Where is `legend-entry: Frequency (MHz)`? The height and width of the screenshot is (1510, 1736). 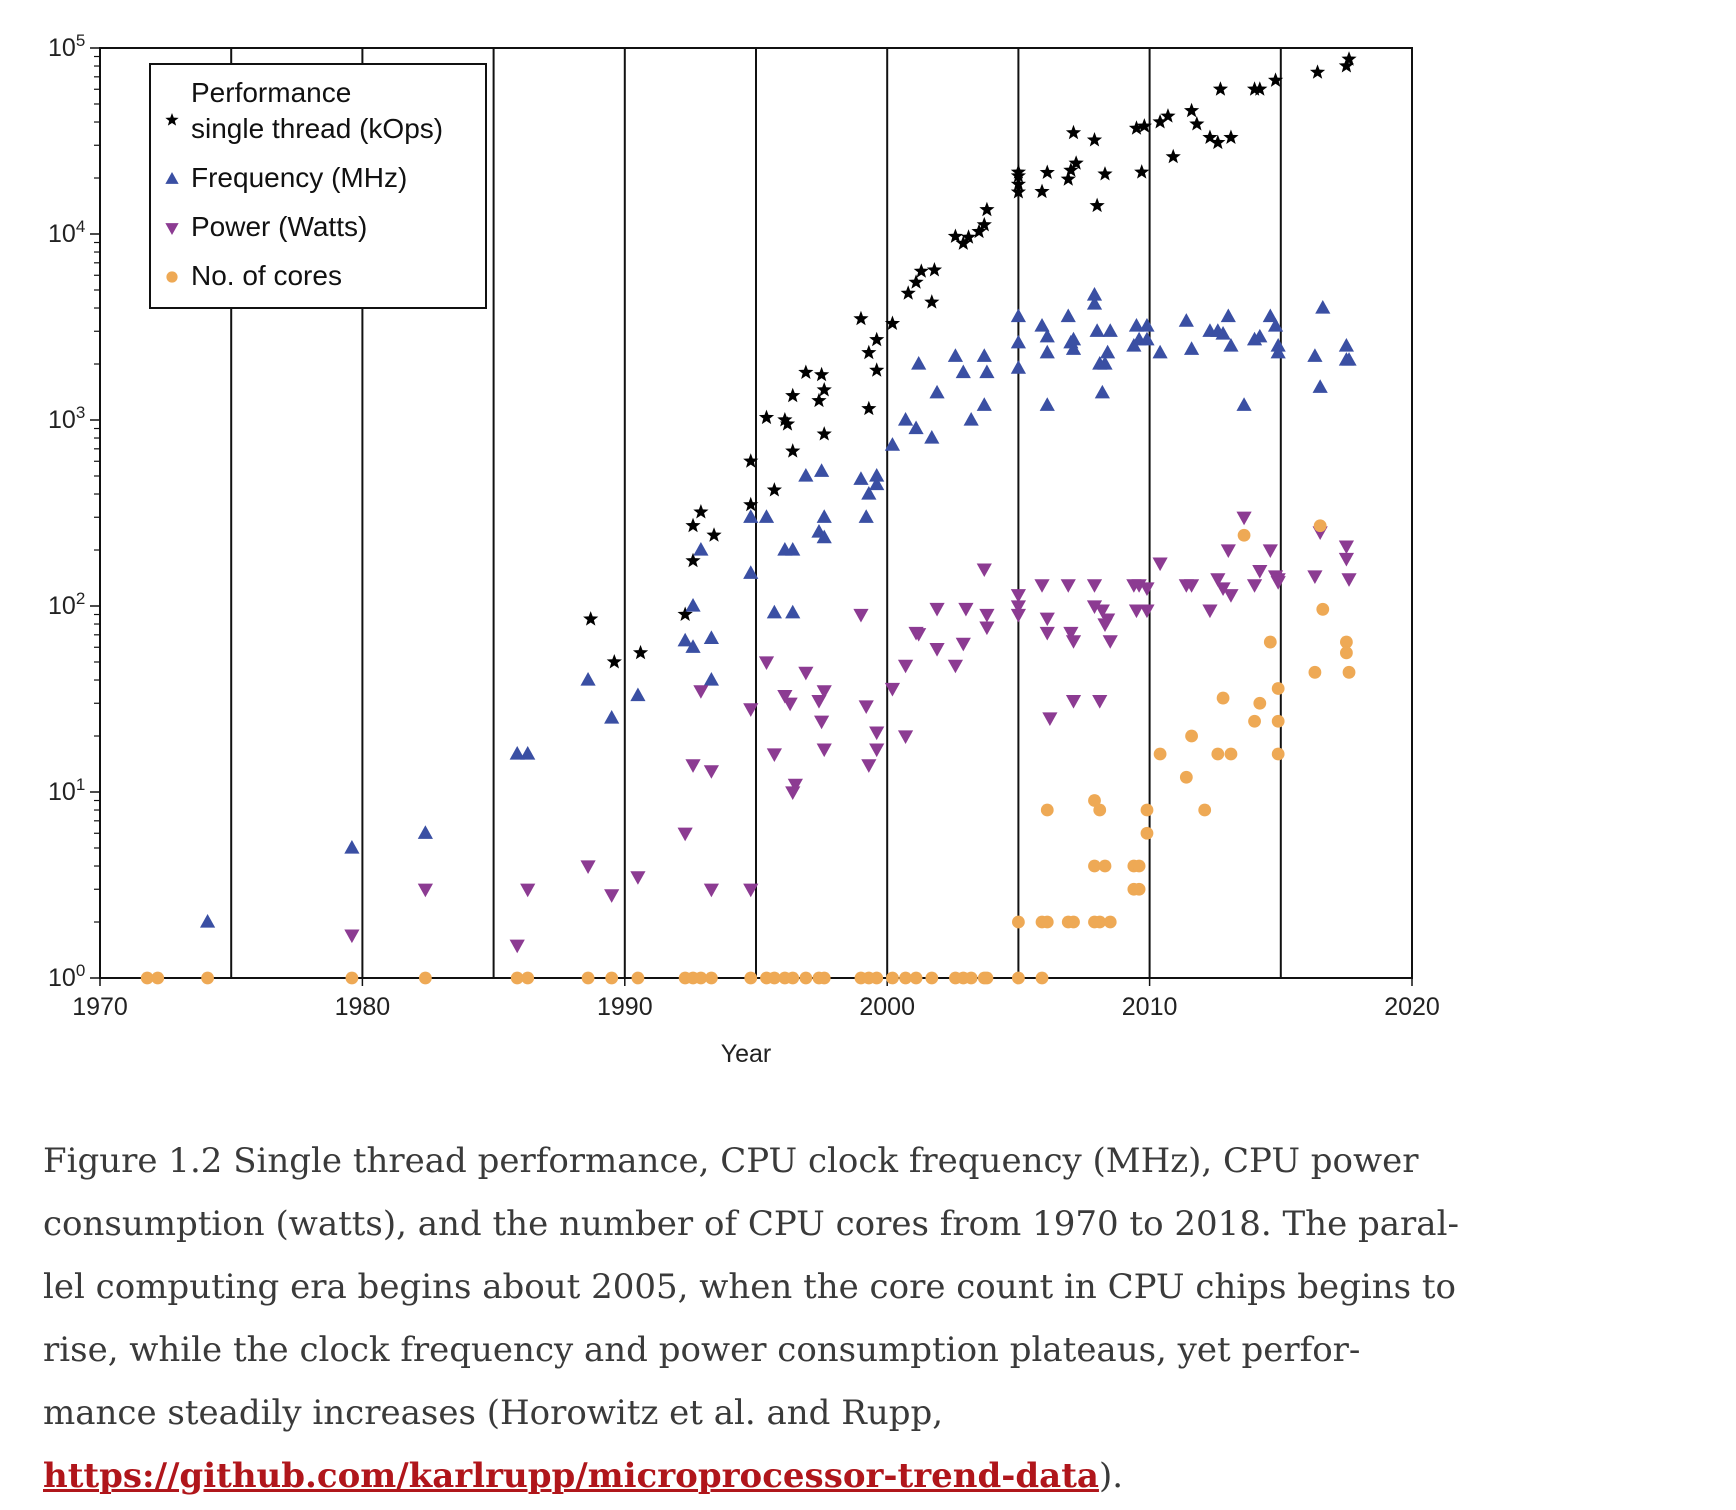 legend-entry: Frequency (MHz) is located at coordinates (286, 177).